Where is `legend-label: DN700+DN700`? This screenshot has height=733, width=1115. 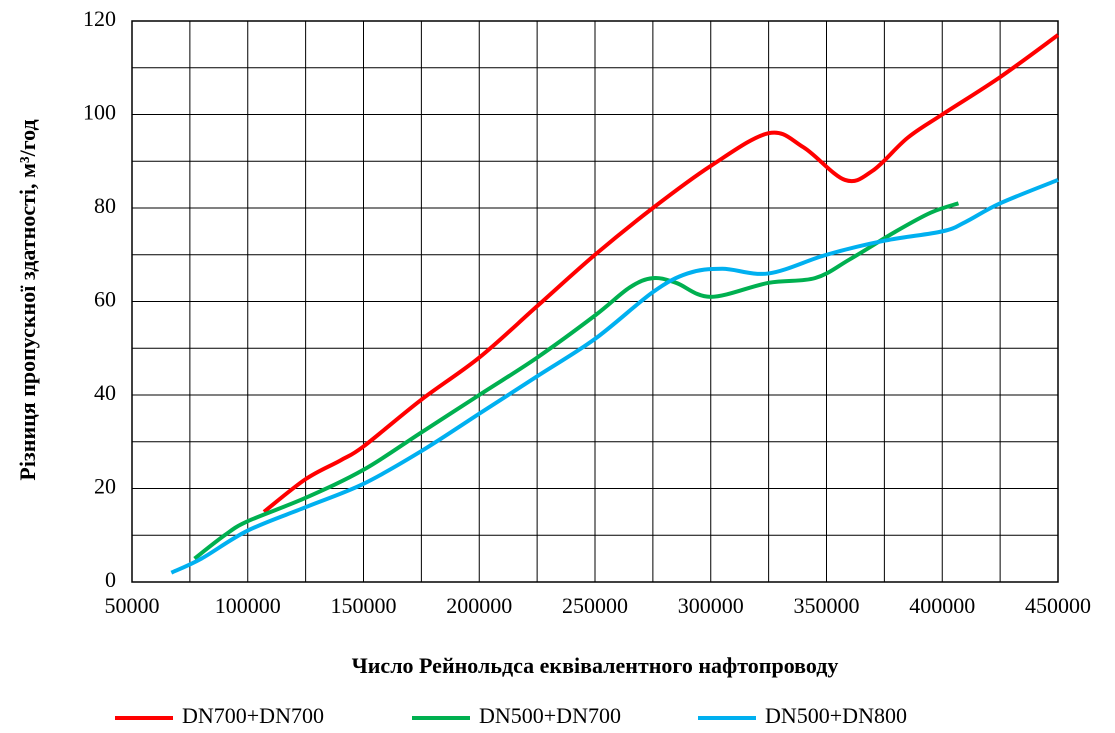 legend-label: DN700+DN700 is located at coordinates (253, 715).